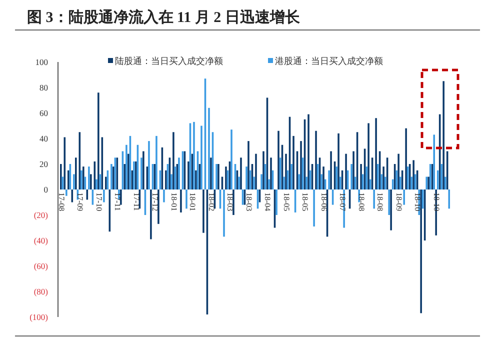 This screenshot has height=362, width=500. Describe the element at coordinates (41, 62) in the screenshot. I see `y-tick-label: 100` at that location.